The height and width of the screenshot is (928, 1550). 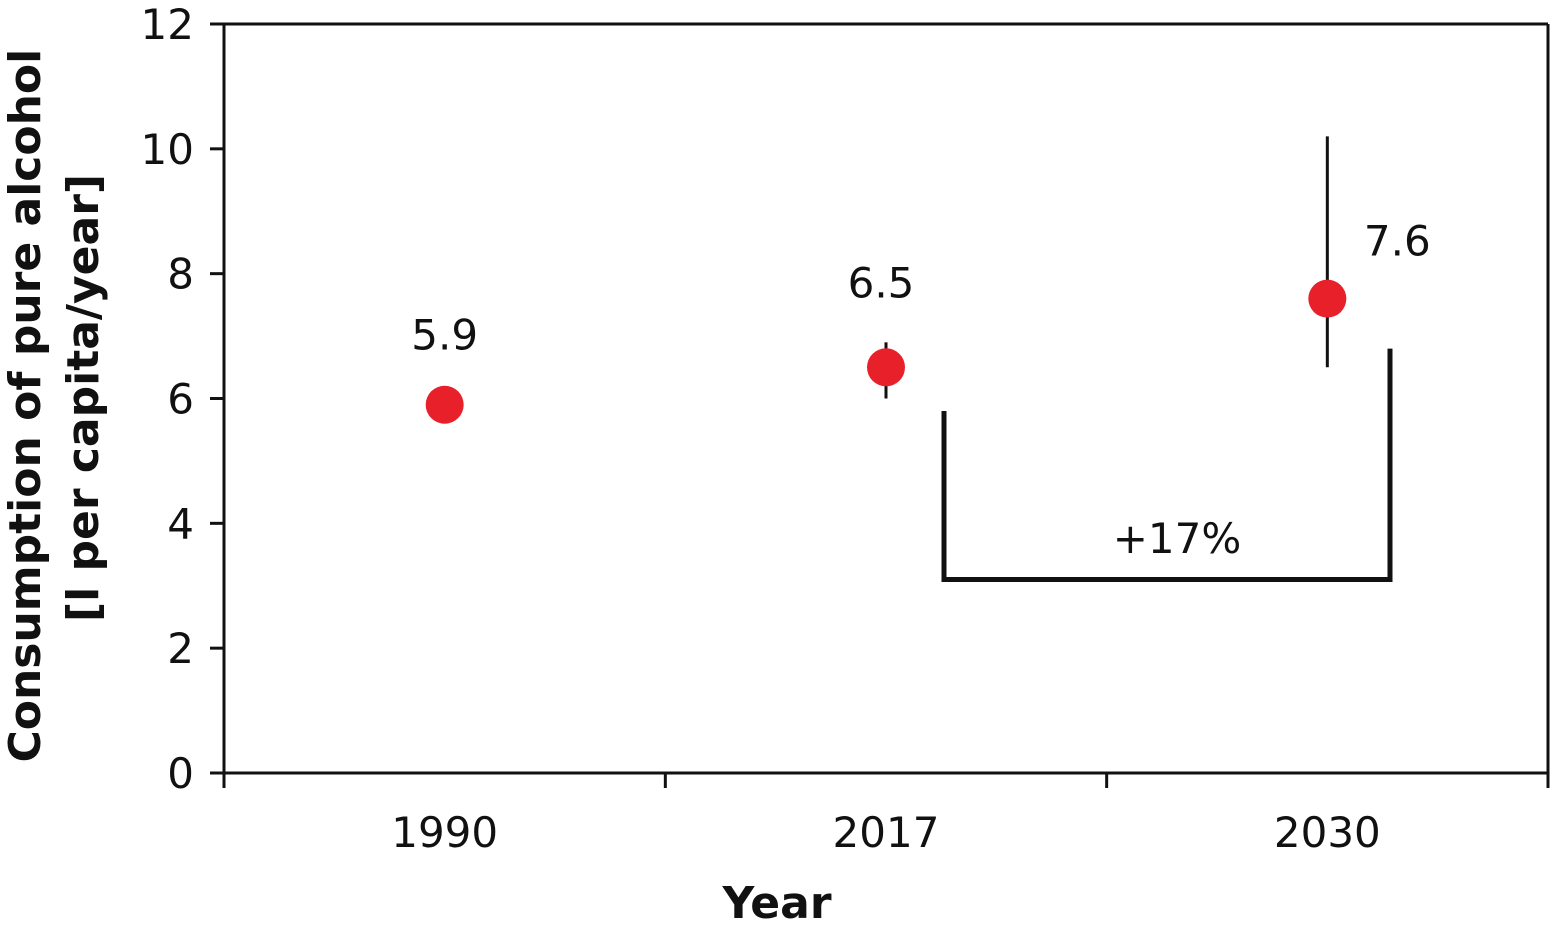 What do you see at coordinates (180, 648) in the screenshot?
I see `y-tick-label: 2` at bounding box center [180, 648].